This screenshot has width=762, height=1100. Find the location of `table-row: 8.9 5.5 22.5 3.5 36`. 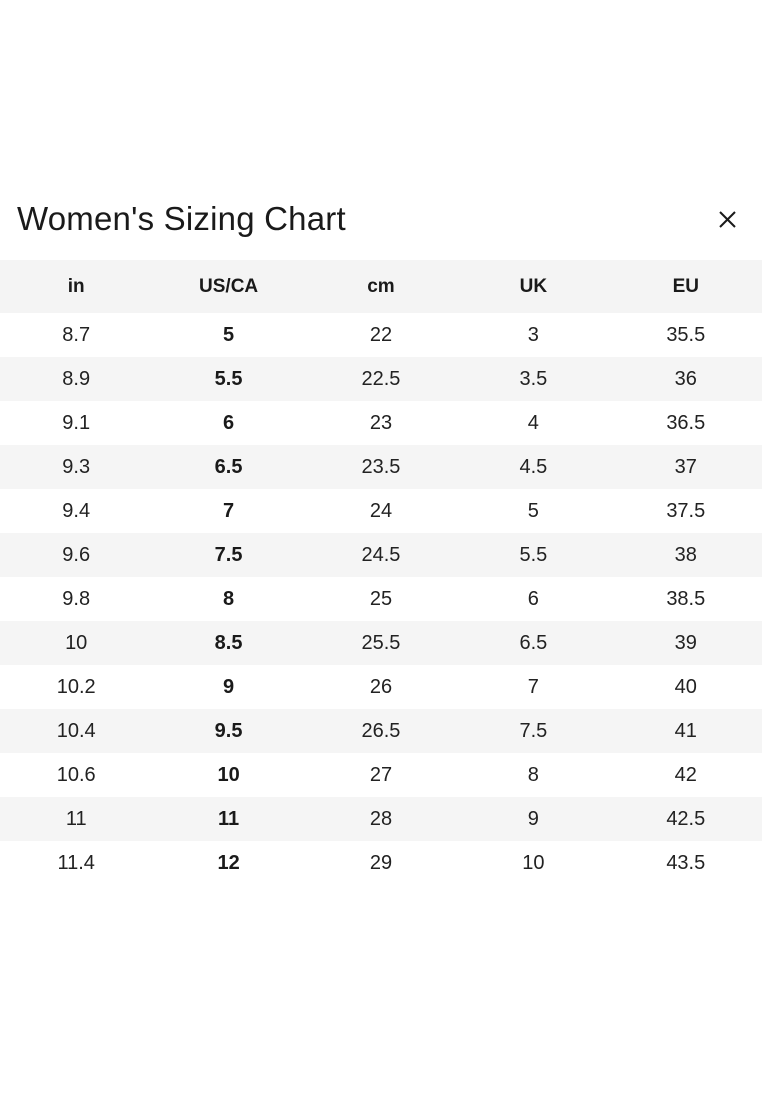

table-row: 8.9 5.5 22.5 3.5 36 is located at coordinates (381, 379).